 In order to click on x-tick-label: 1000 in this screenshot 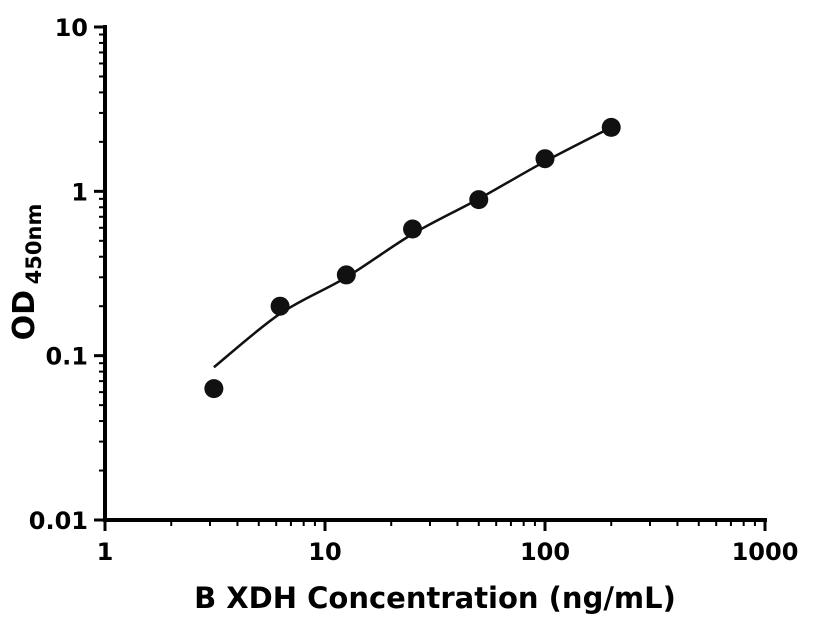, I will do `click(765, 552)`.